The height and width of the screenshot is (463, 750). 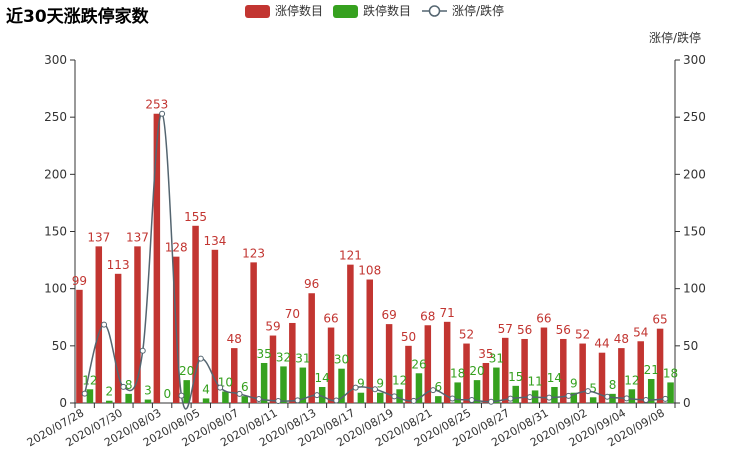 I want to click on bar-down-label: 21, so click(x=651, y=370).